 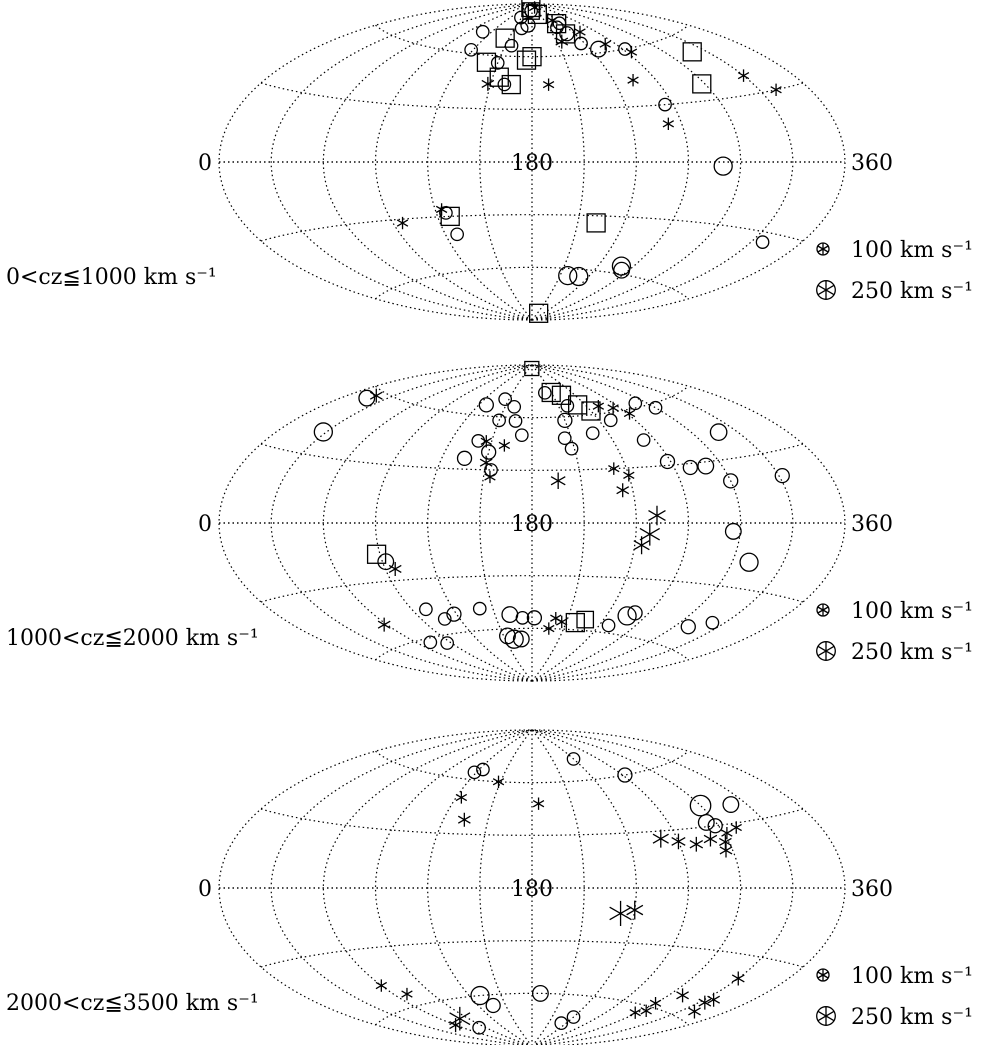 I want to click on tick-label-360: 360, so click(x=872, y=524).